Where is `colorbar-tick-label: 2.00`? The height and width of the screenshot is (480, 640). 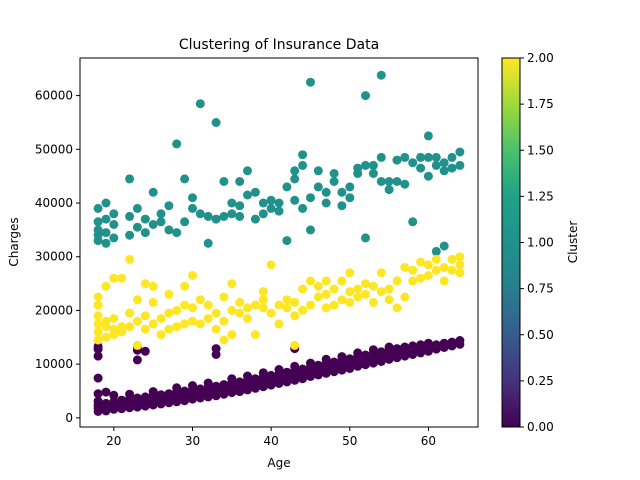 colorbar-tick-label: 2.00 is located at coordinates (540, 58).